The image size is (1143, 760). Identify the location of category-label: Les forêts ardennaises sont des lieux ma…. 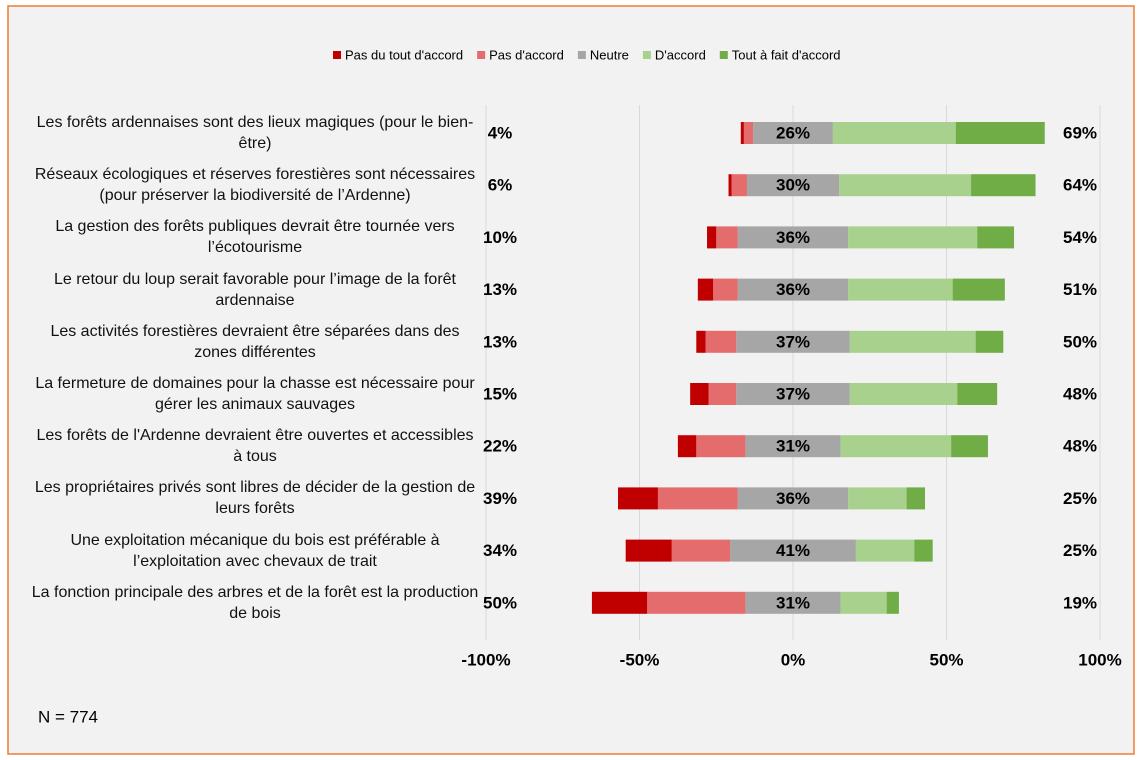
(255, 133).